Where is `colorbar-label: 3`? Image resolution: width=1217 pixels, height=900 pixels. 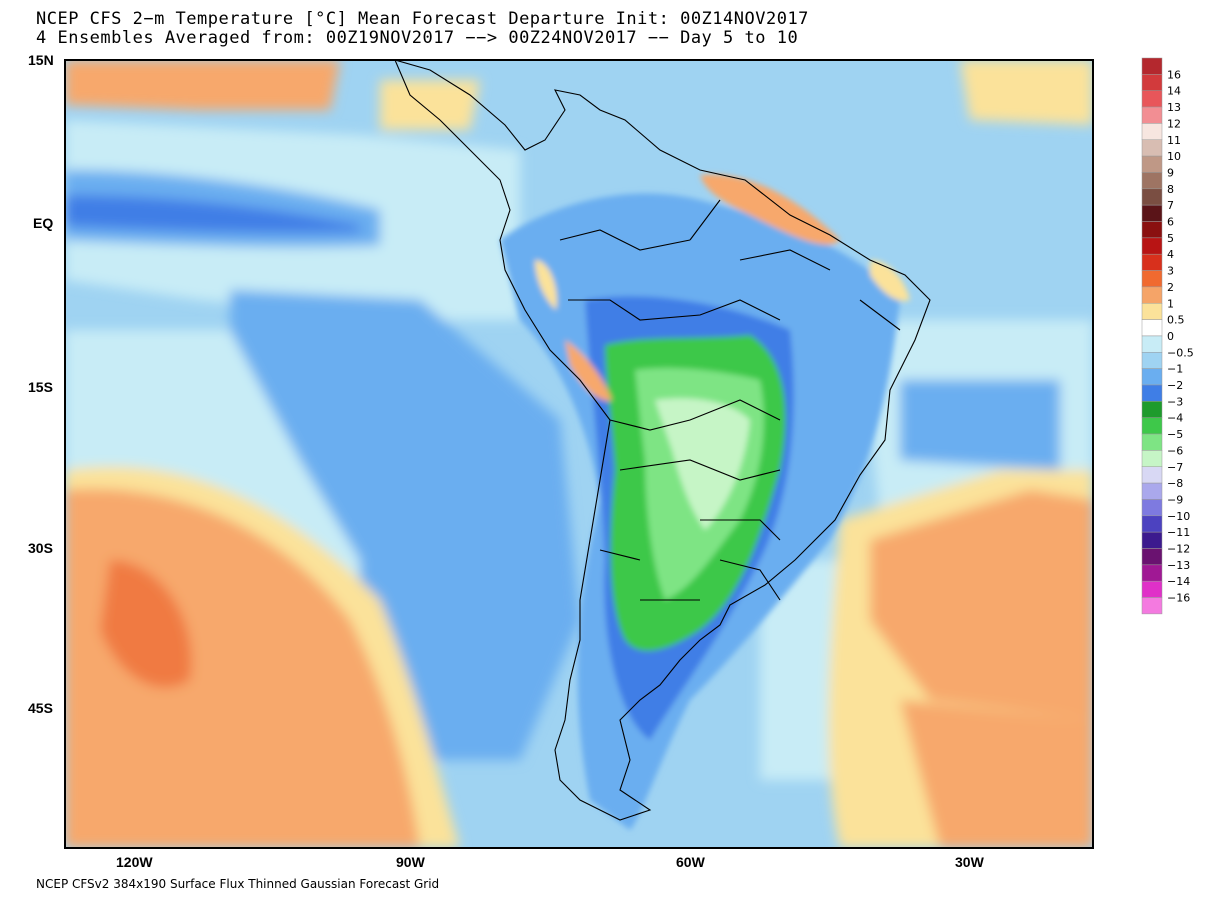 colorbar-label: 3 is located at coordinates (1170, 271).